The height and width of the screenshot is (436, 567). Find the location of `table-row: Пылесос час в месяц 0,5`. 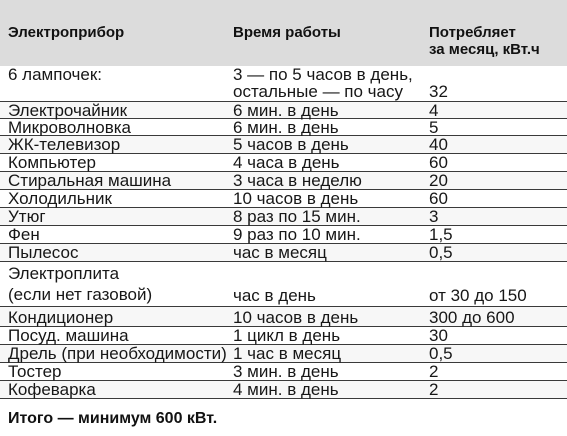

table-row: Пылесос час в месяц 0,5 is located at coordinates (283, 253).